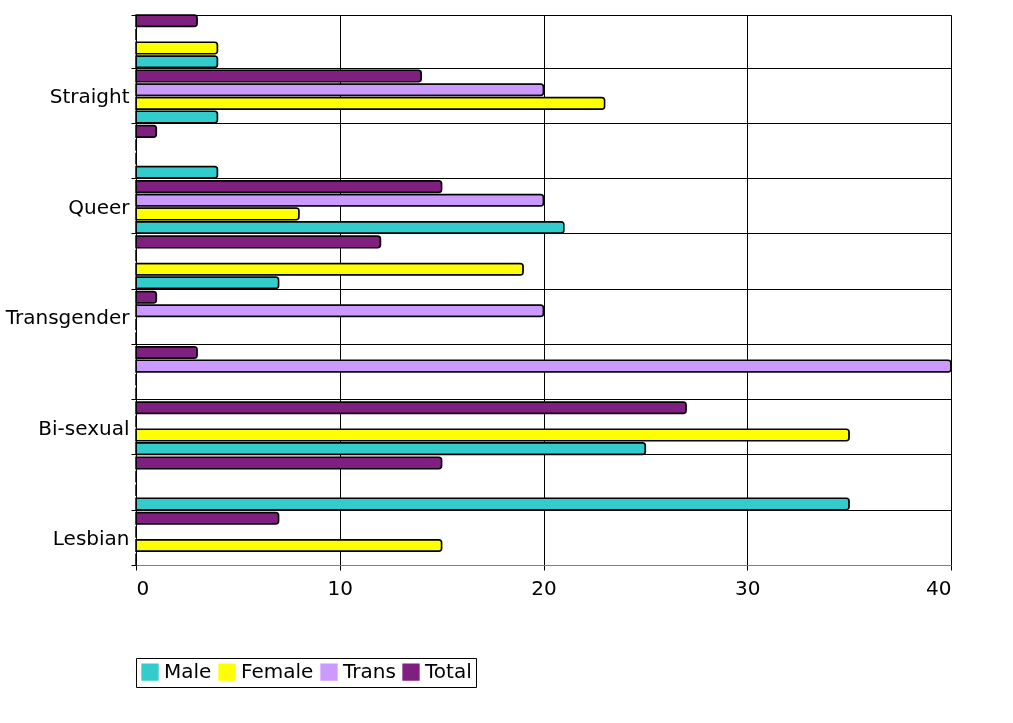 This screenshot has width=1013, height=723. What do you see at coordinates (448, 671) in the screenshot?
I see `legend-label: Total` at bounding box center [448, 671].